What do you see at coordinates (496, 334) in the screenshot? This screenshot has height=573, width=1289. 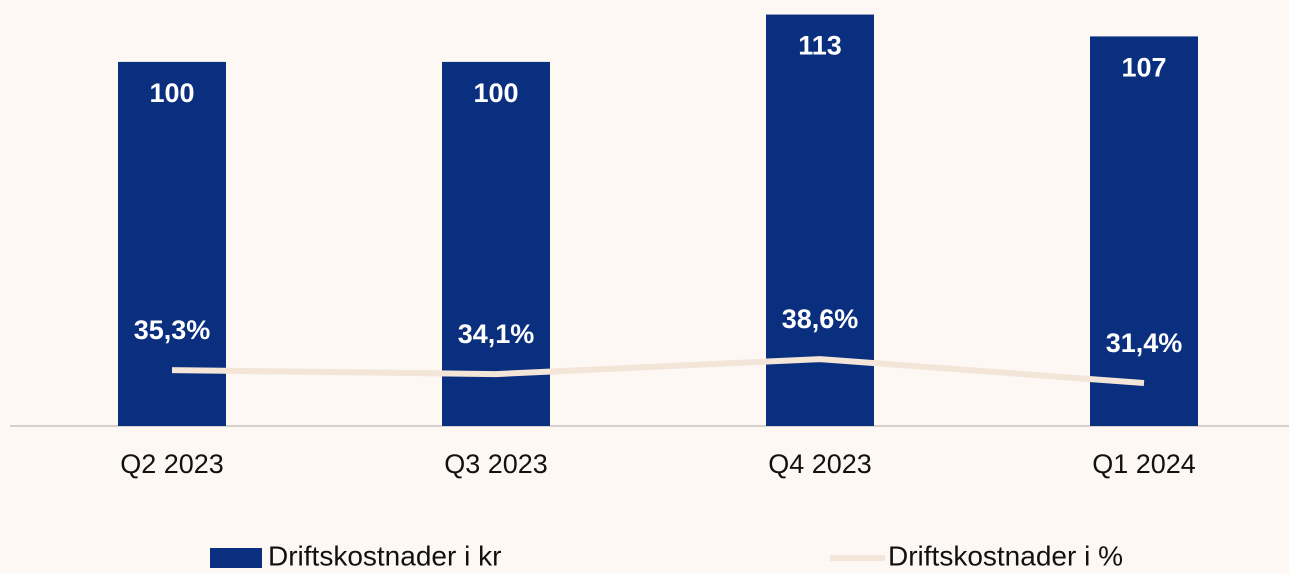 I see `line-value-label: 34,1%` at bounding box center [496, 334].